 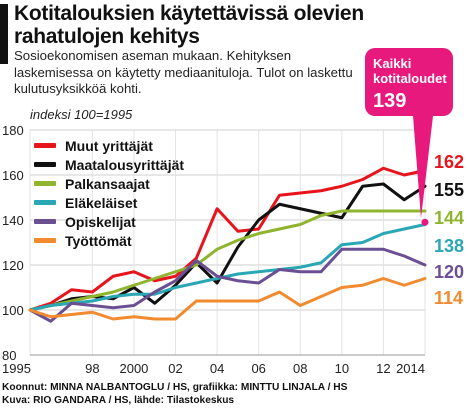 What do you see at coordinates (300, 368) in the screenshot?
I see `x-tick-label: 08` at bounding box center [300, 368].